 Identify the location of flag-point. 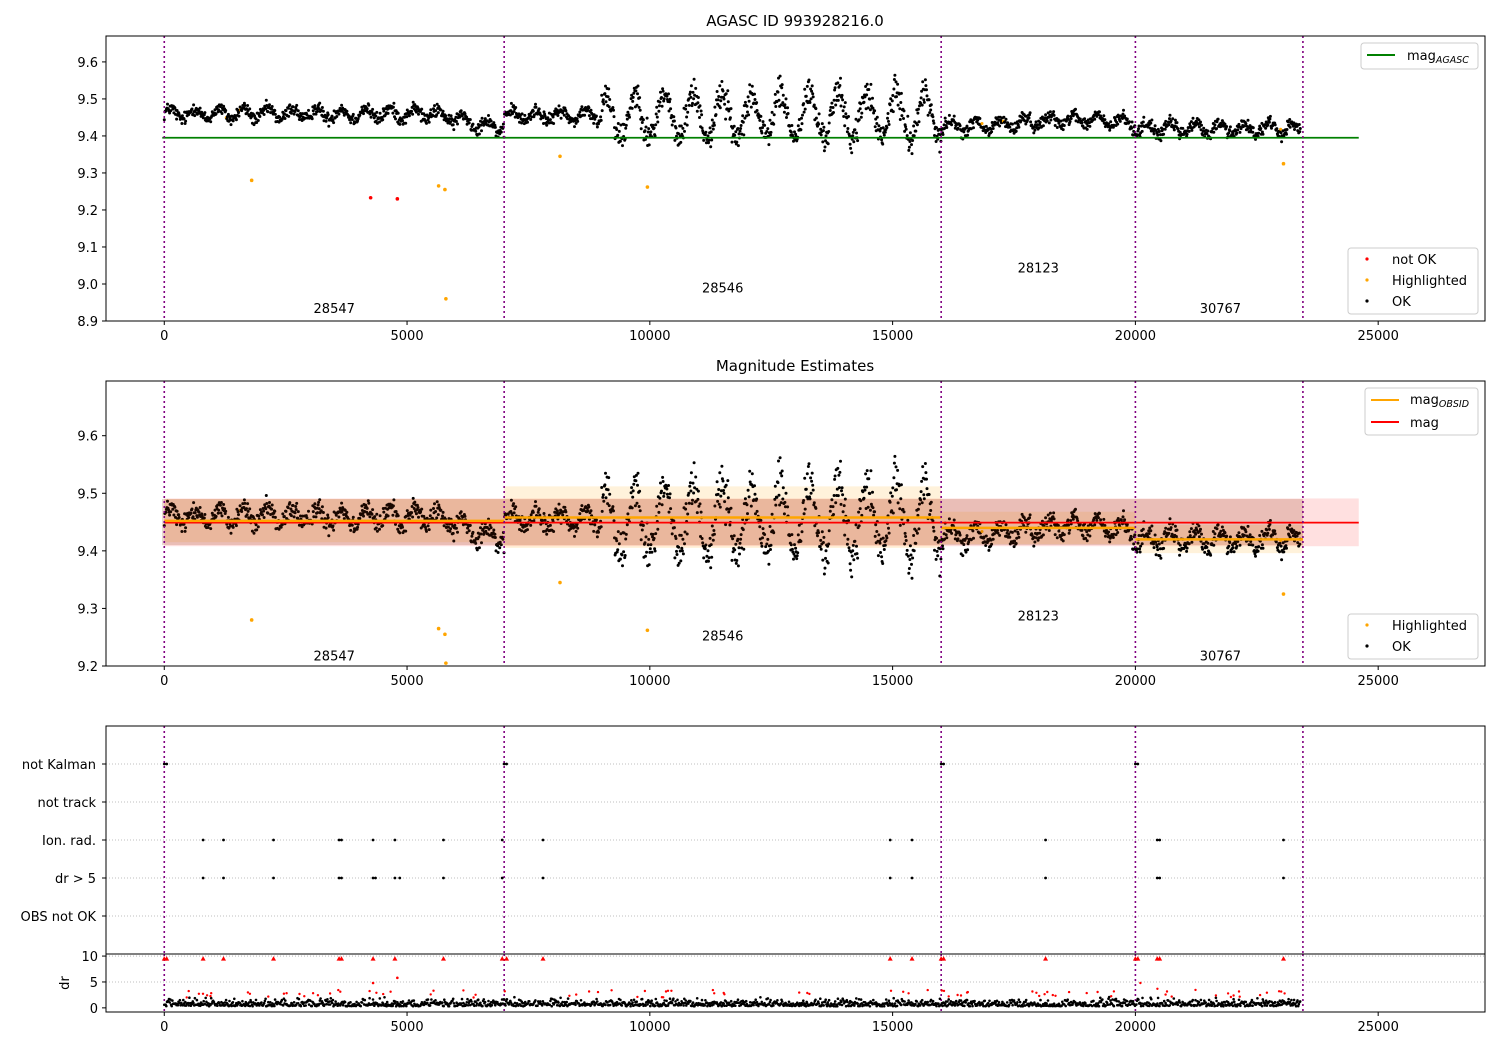
(223, 878).